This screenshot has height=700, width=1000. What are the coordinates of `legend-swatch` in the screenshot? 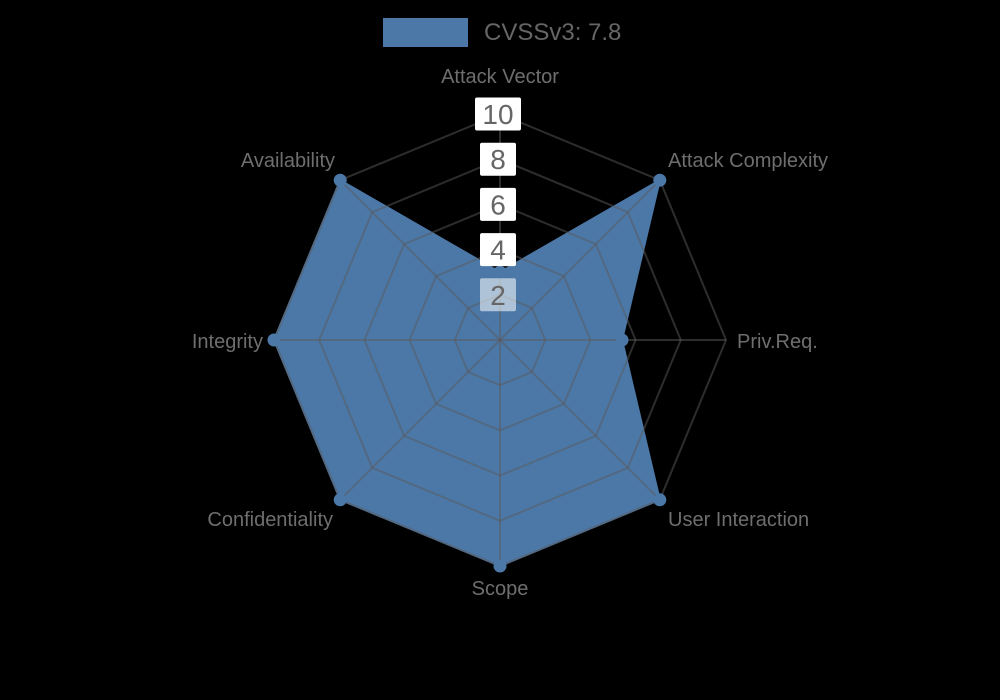 It's located at (425, 32).